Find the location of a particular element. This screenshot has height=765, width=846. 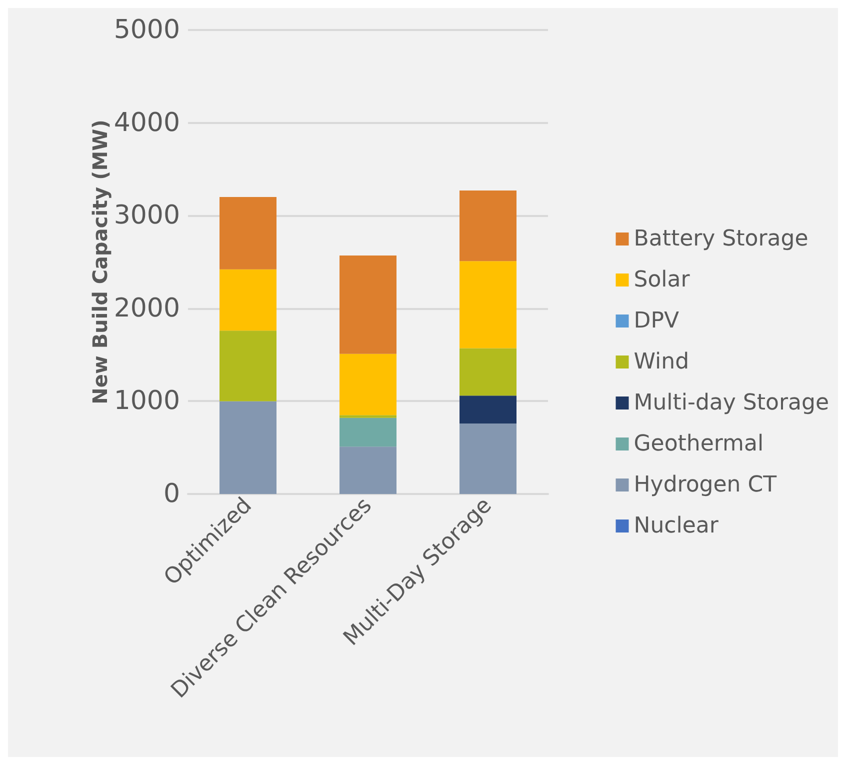

y-tick-label: 2000 is located at coordinates (147, 308).